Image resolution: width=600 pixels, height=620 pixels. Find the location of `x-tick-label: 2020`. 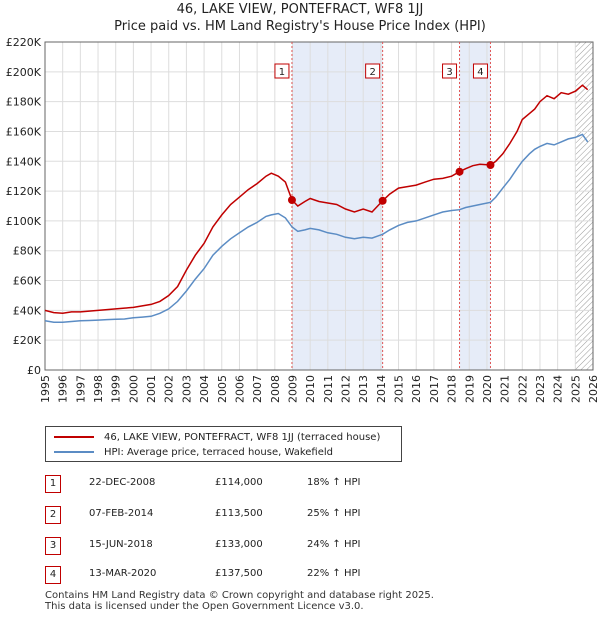

x-tick-label: 2020 is located at coordinates (487, 389).